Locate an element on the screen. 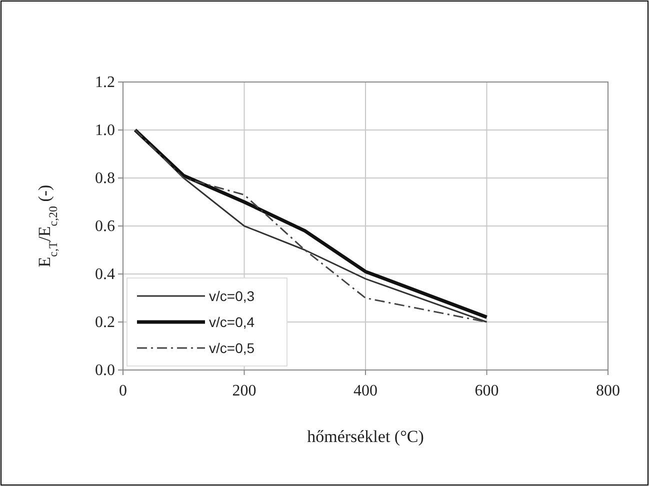  y-tick-label: 0.8 is located at coordinates (105, 179).